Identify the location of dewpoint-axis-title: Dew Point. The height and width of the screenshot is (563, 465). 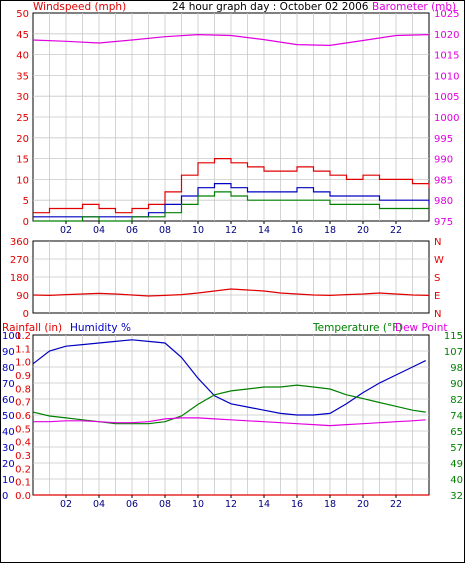
(421, 328).